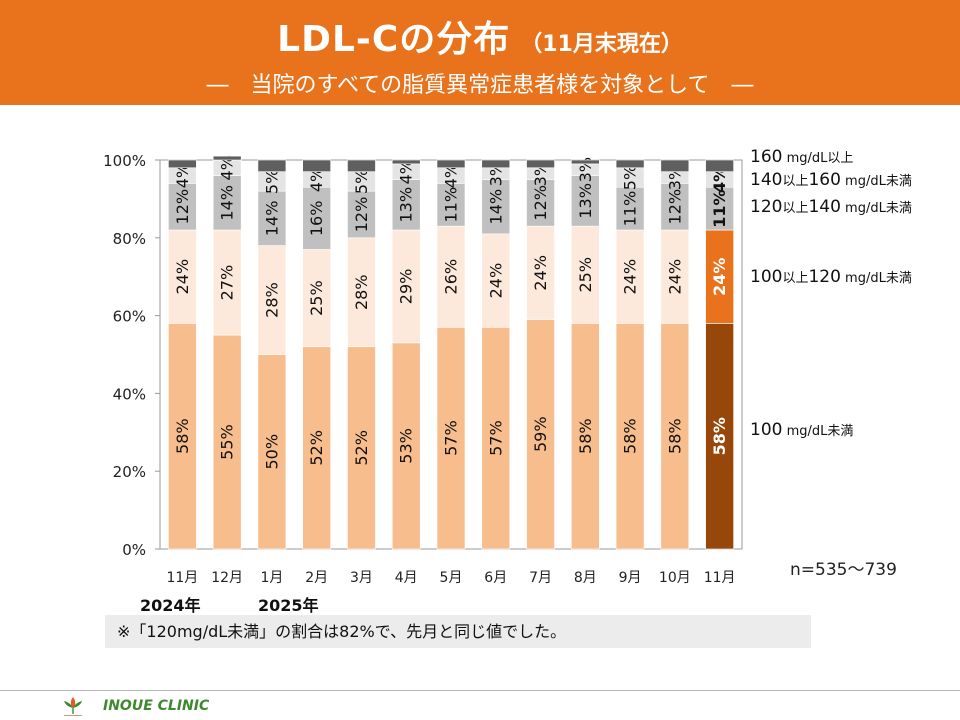 This screenshot has width=960, height=720. Describe the element at coordinates (831, 180) in the screenshot. I see `legend-140-160: 140以上160 mg/dL未満` at that location.